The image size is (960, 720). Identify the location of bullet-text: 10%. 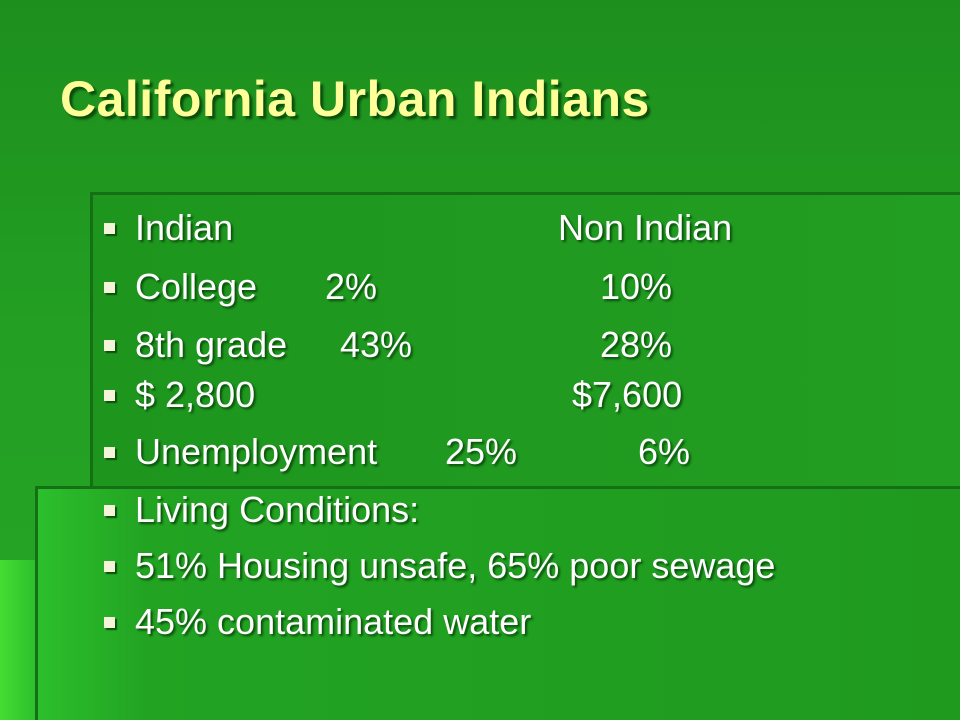
(636, 286).